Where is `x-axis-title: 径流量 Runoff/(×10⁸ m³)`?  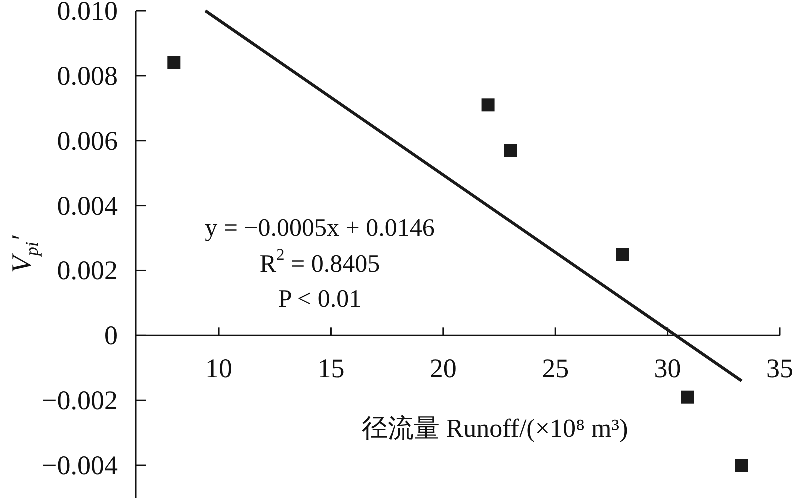 x-axis-title: 径流量 Runoff/(×10⁸ m³) is located at coordinates (495, 428).